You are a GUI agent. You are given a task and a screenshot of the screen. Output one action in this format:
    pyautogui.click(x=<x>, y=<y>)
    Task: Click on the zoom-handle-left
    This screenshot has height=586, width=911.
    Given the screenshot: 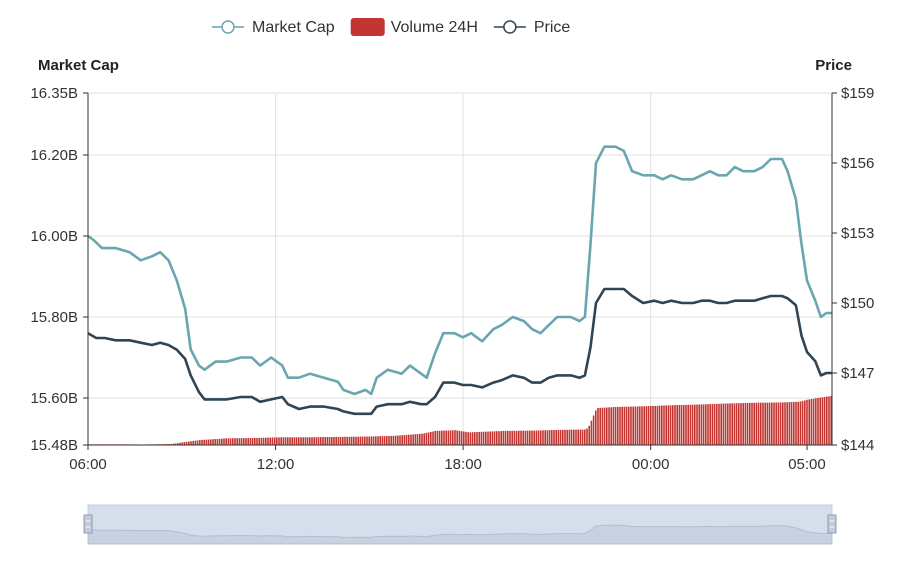 What is the action you would take?
    pyautogui.click(x=88, y=524)
    